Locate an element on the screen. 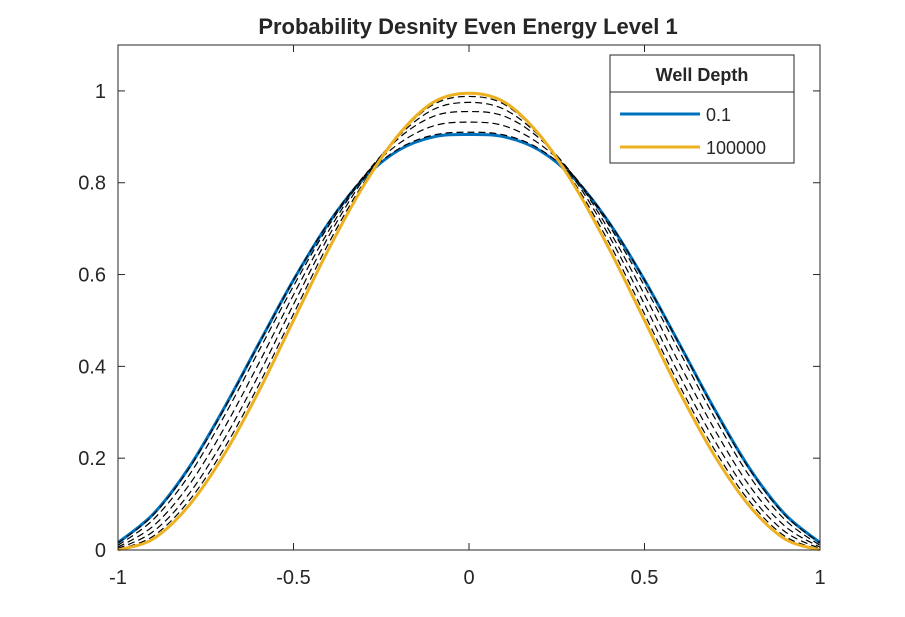  x-tick-label: 0.5 is located at coordinates (645, 578).